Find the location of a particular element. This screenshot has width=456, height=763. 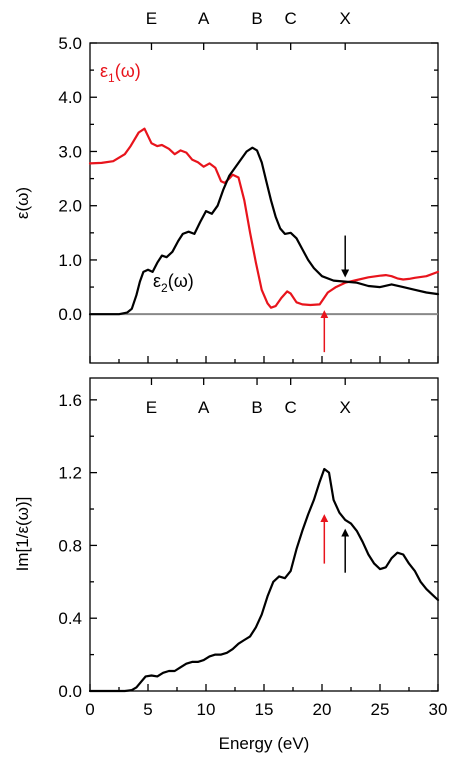

y-tick-label: 2.0 is located at coordinates (70, 206).